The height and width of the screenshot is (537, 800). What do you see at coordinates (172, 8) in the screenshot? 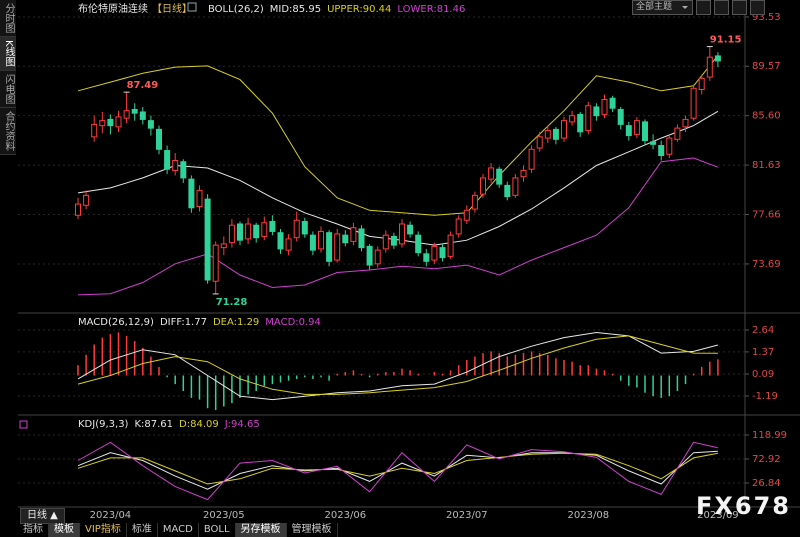
I see `header-period-label: 【日线】` at bounding box center [172, 8].